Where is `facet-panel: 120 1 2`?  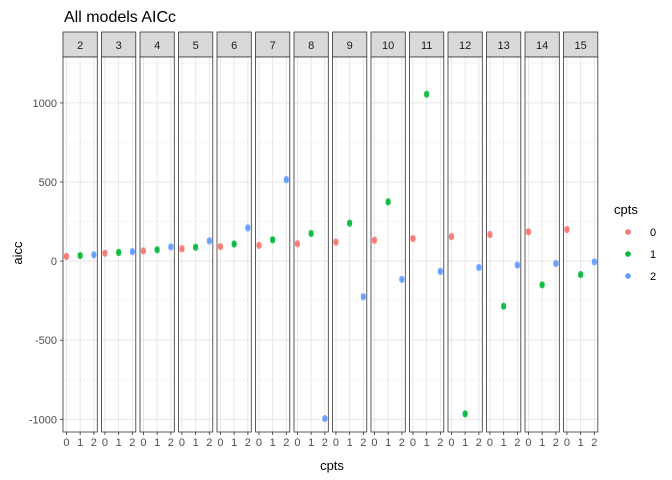
facet-panel: 120 1 2 is located at coordinates (465, 240).